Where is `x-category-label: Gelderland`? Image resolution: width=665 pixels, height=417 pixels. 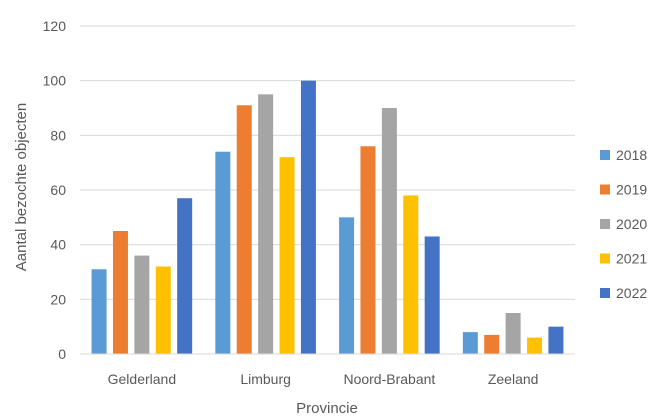 x-category-label: Gelderland is located at coordinates (142, 379).